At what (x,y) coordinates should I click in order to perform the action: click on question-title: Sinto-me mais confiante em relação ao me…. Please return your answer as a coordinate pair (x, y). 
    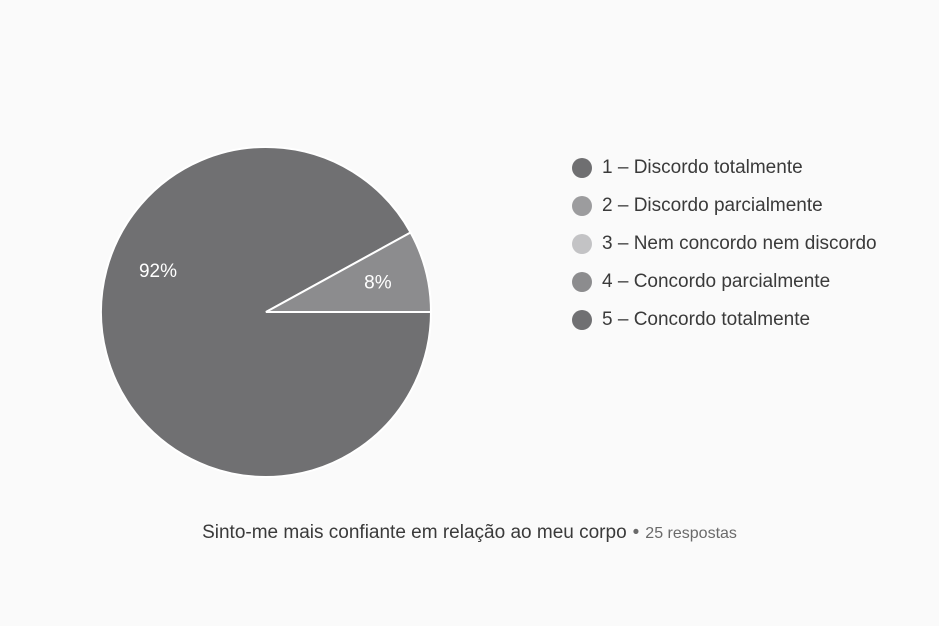
    Looking at the image, I should click on (414, 532).